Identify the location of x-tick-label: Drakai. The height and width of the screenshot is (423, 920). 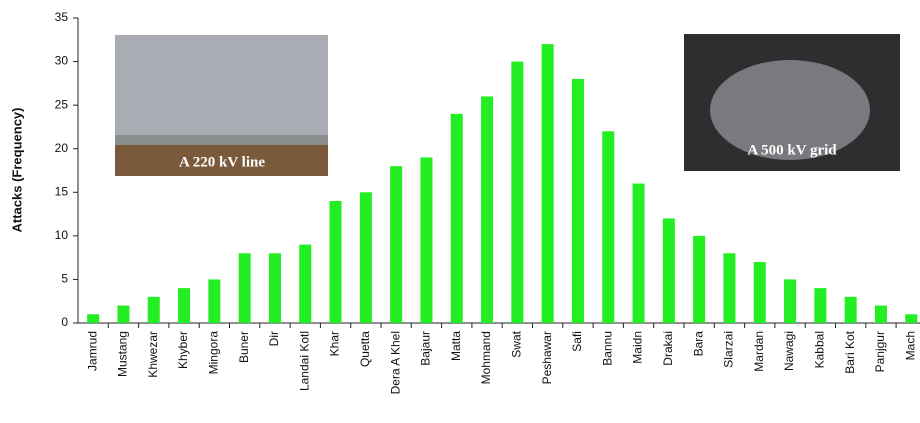
(668, 348).